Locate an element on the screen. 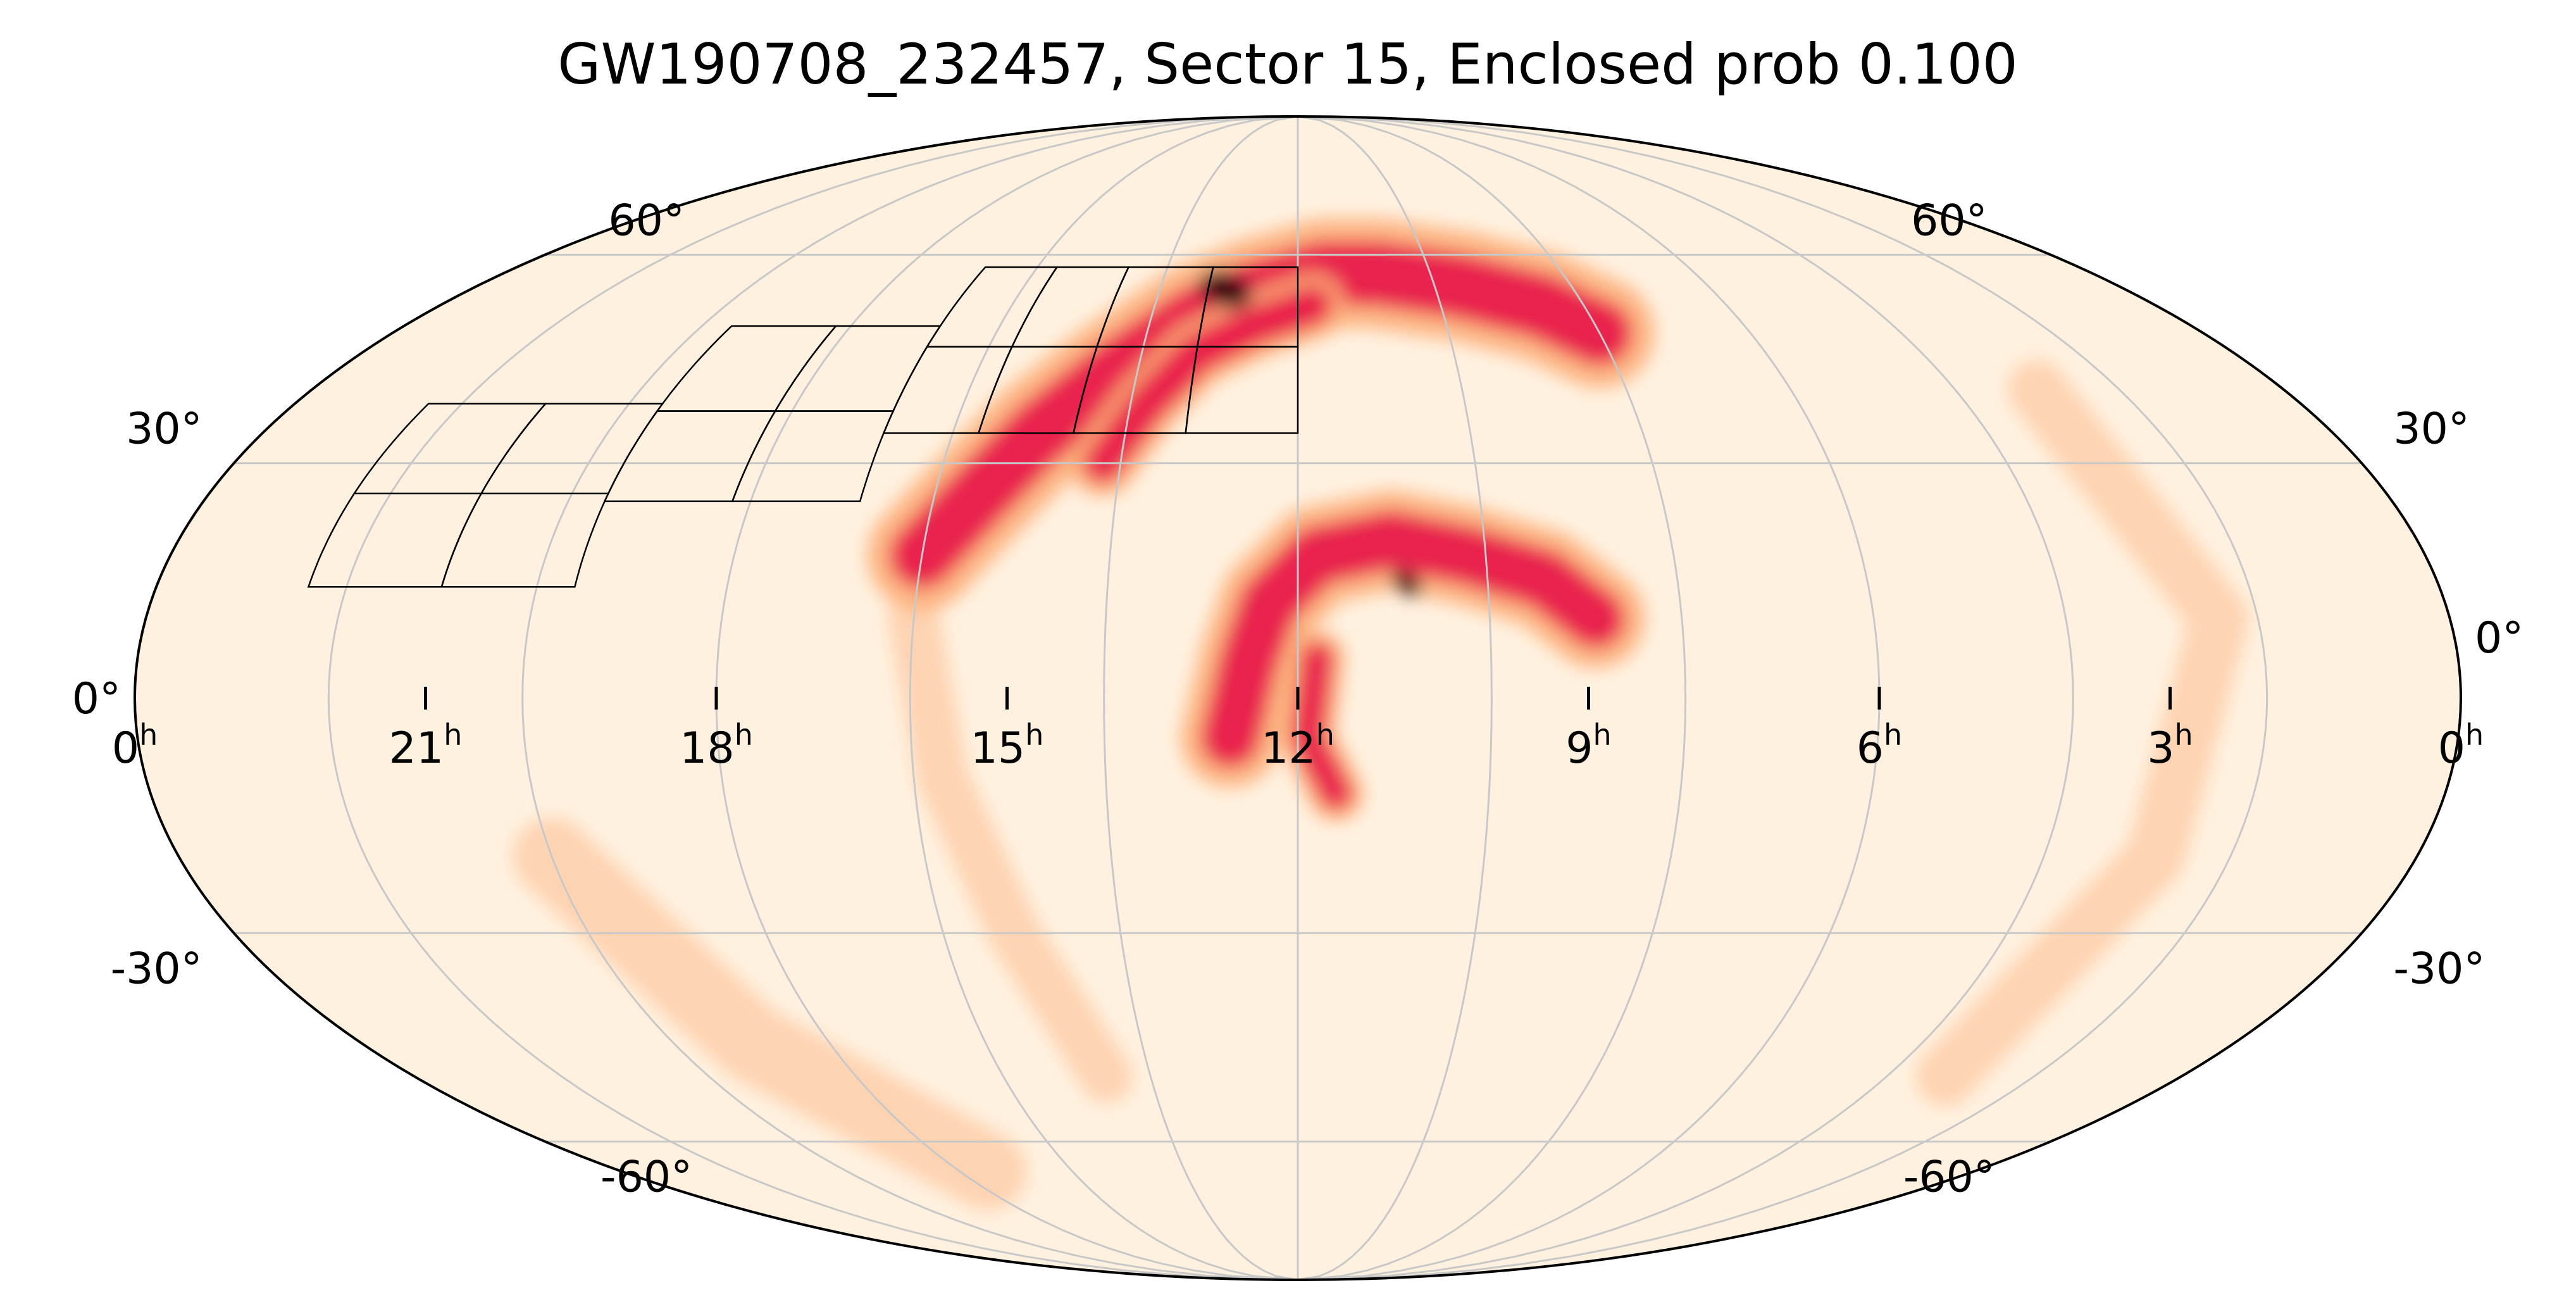 The height and width of the screenshot is (1314, 2576). ra-gridline-8h is located at coordinates (1492, 698).